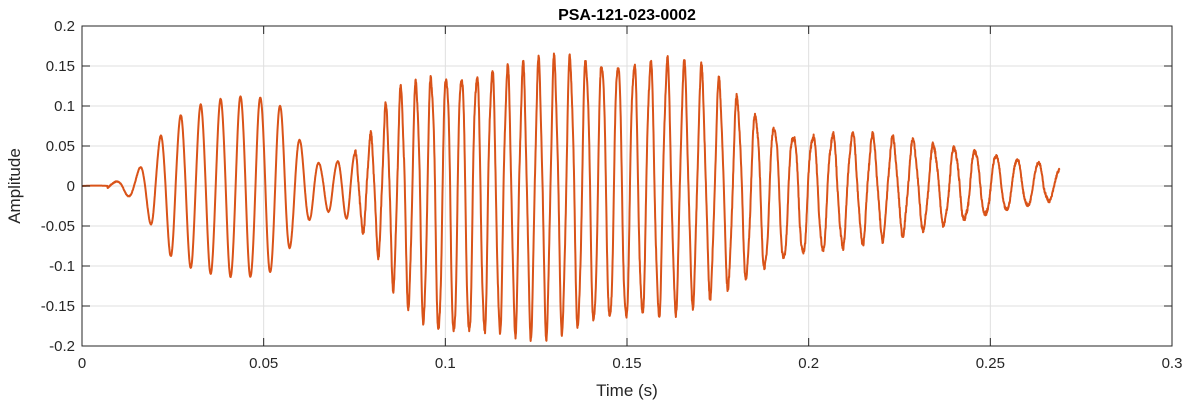 The width and height of the screenshot is (1188, 404). What do you see at coordinates (58, 306) in the screenshot?
I see `y-tick-label: -0.15` at bounding box center [58, 306].